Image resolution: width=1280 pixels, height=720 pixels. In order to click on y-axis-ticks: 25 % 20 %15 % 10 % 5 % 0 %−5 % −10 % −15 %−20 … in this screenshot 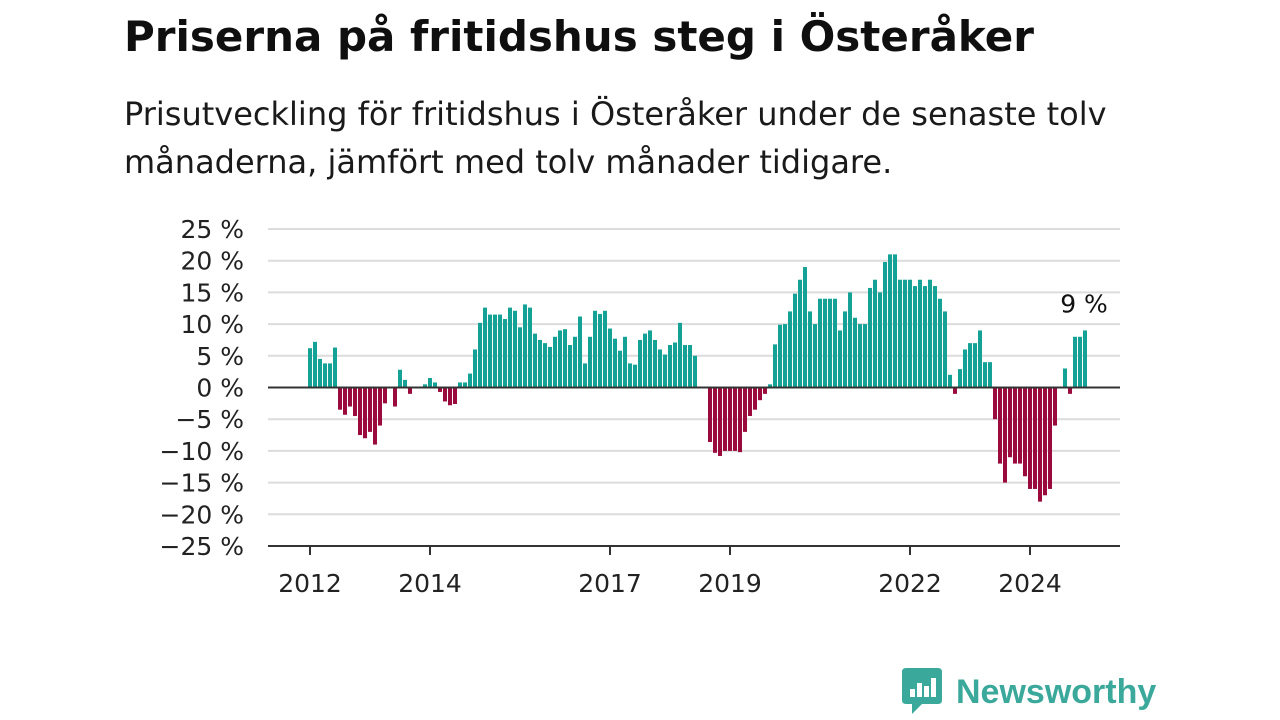, I will do `click(202, 388)`.